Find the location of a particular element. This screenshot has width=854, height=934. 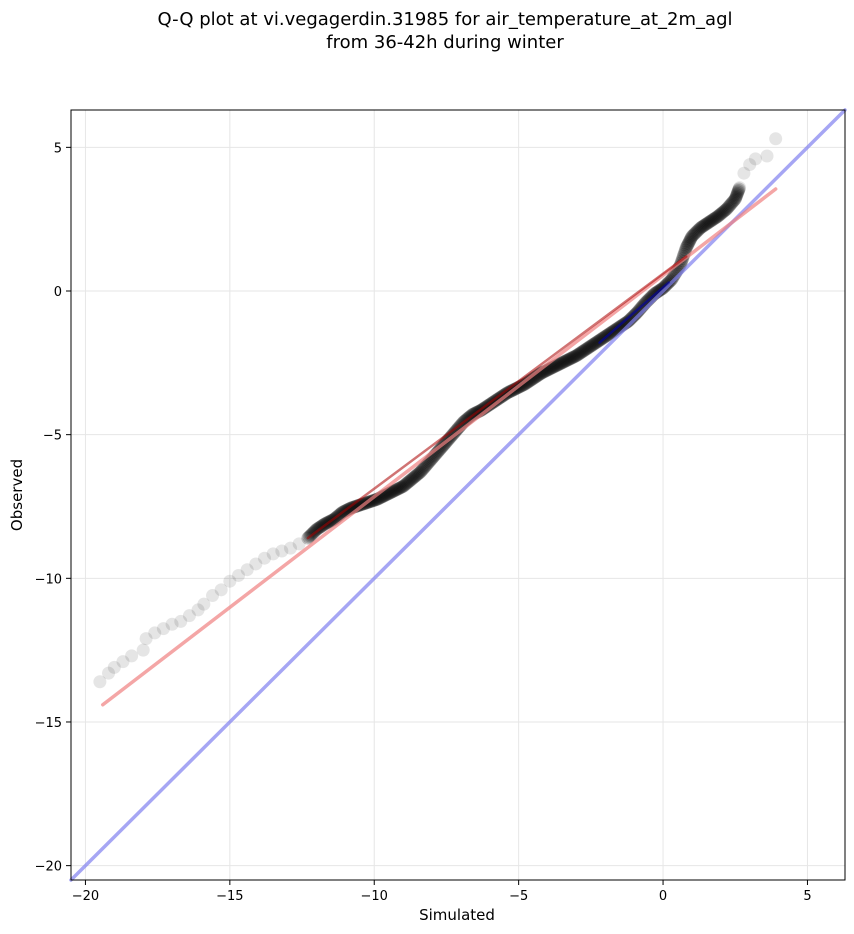

y-tick-label: −10 is located at coordinates (48, 579).